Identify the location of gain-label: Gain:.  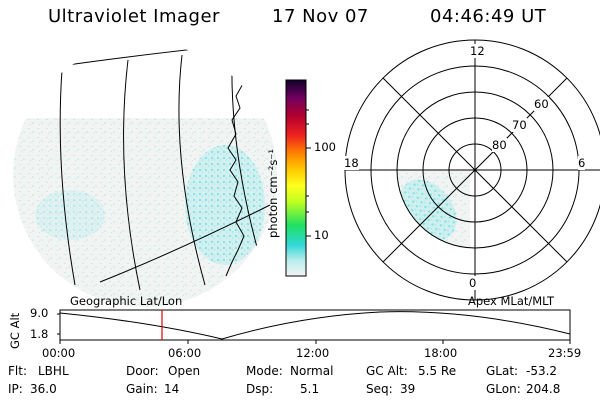
(142, 389).